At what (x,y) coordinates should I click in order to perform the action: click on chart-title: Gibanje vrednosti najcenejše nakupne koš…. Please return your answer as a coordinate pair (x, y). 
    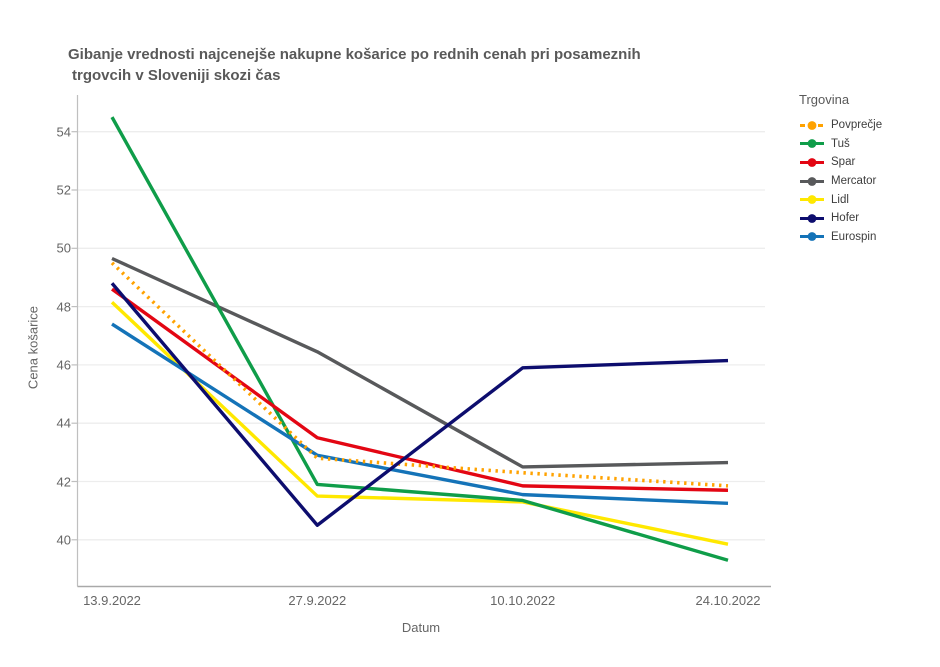
    Looking at the image, I should click on (428, 65).